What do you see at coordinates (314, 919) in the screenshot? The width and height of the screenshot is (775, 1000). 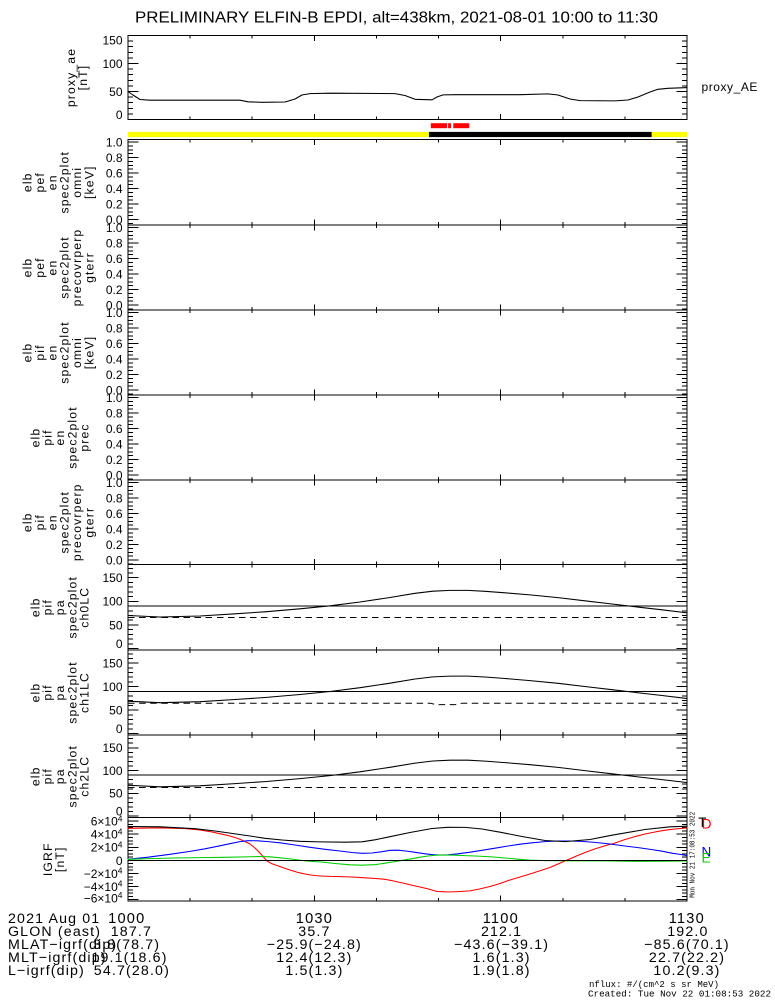 I see `svg-text: 1030` at bounding box center [314, 919].